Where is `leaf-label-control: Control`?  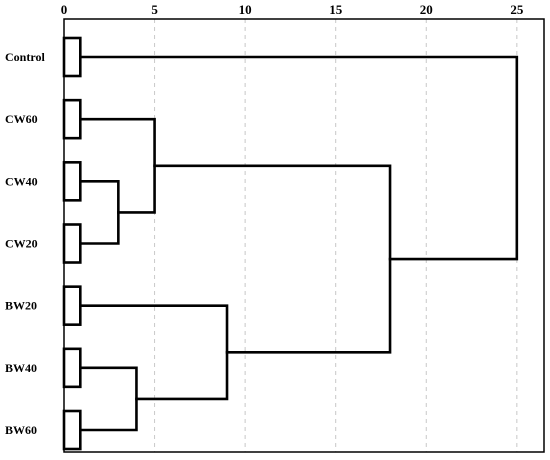 leaf-label-control: Control is located at coordinates (25, 57).